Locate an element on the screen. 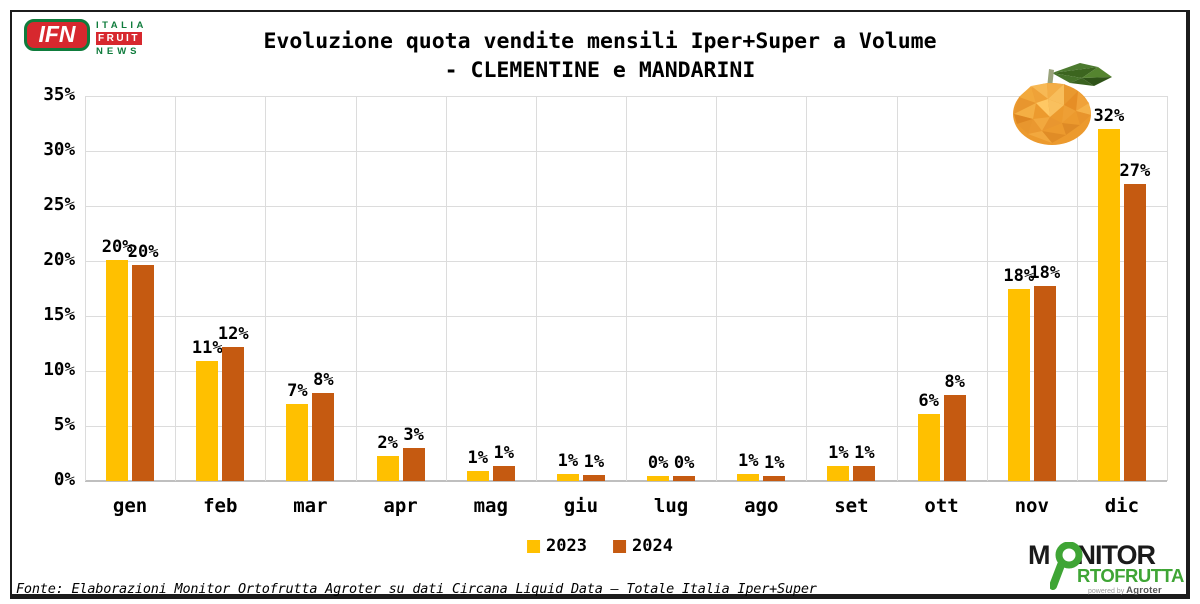 Image resolution: width=1200 pixels, height=604 pixels. ifn-fruit-label: FRUIT is located at coordinates (119, 38).